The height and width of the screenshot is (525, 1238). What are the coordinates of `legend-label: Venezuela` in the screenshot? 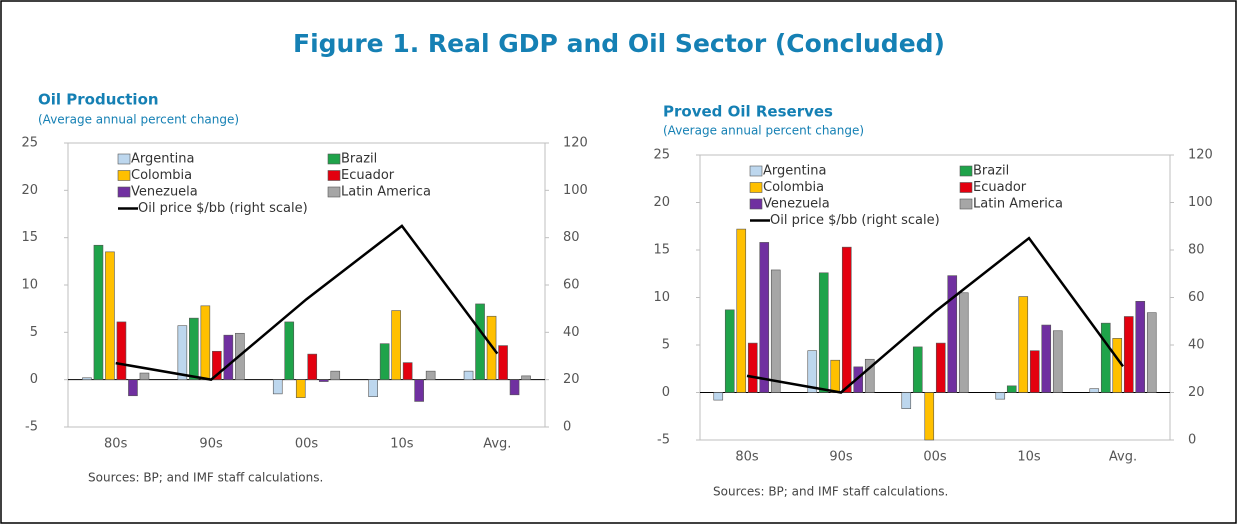 It's located at (164, 192).